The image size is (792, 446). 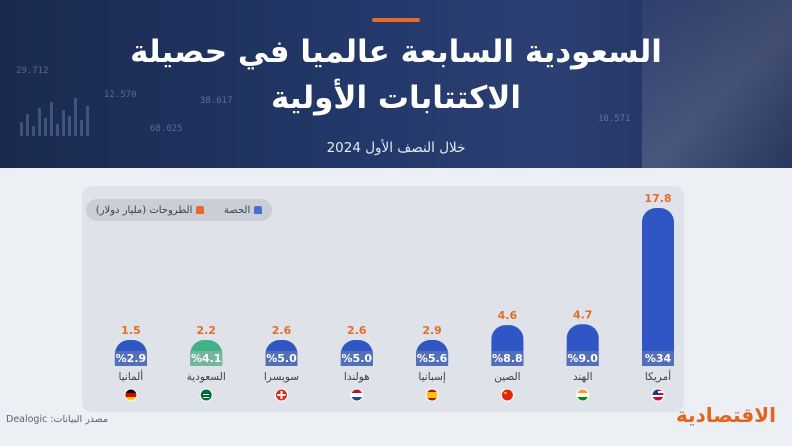 I want to click on share-label: %8.8, so click(x=507, y=358).